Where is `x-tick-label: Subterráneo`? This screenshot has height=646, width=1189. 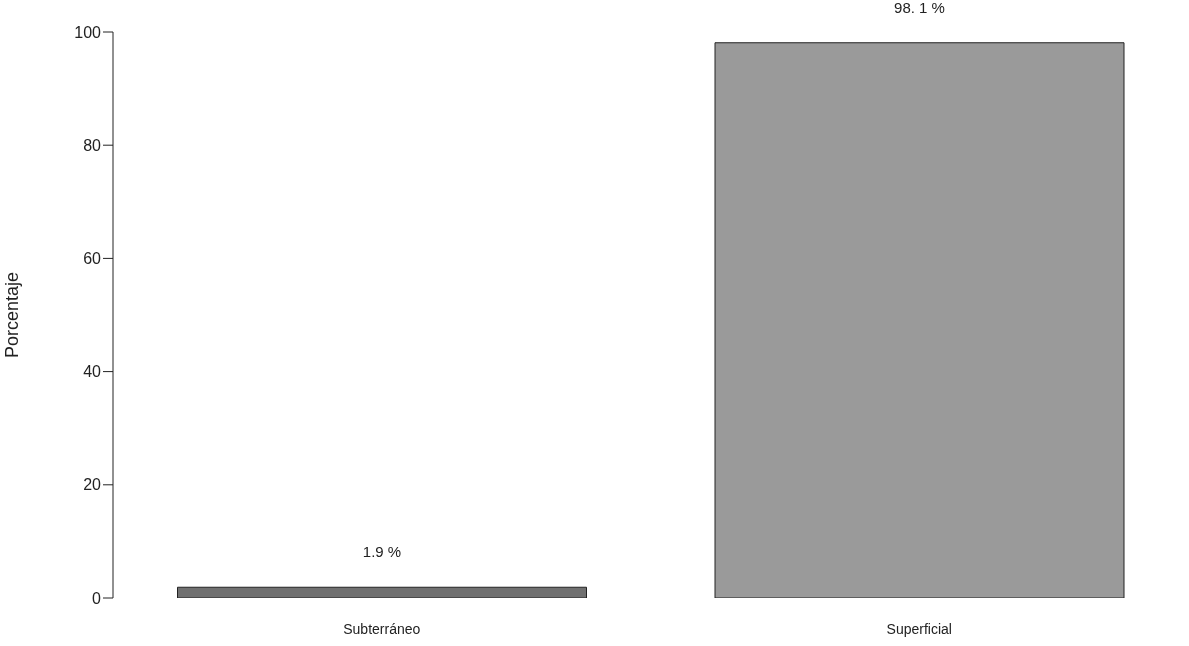 x-tick-label: Subterráneo is located at coordinates (382, 628).